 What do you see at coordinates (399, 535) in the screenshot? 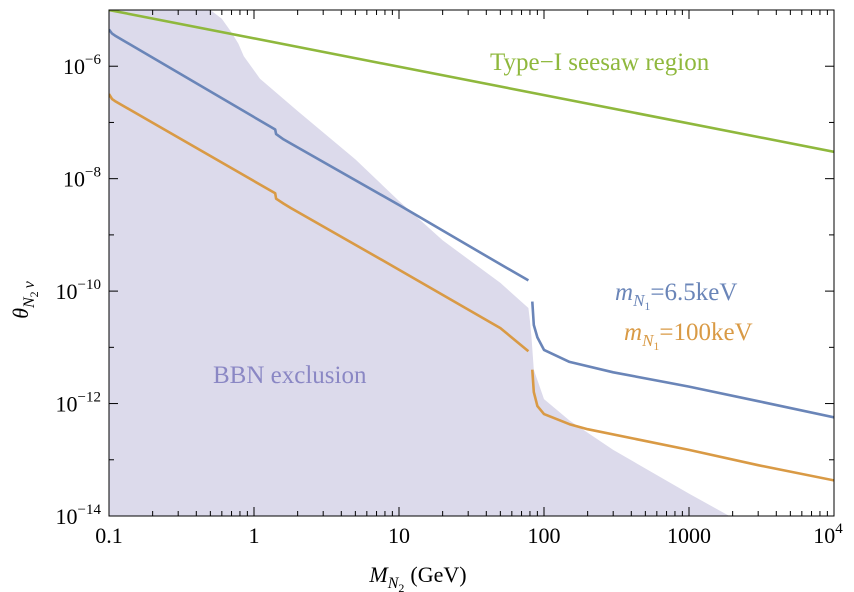
I see `x-tick-label: 10` at bounding box center [399, 535].